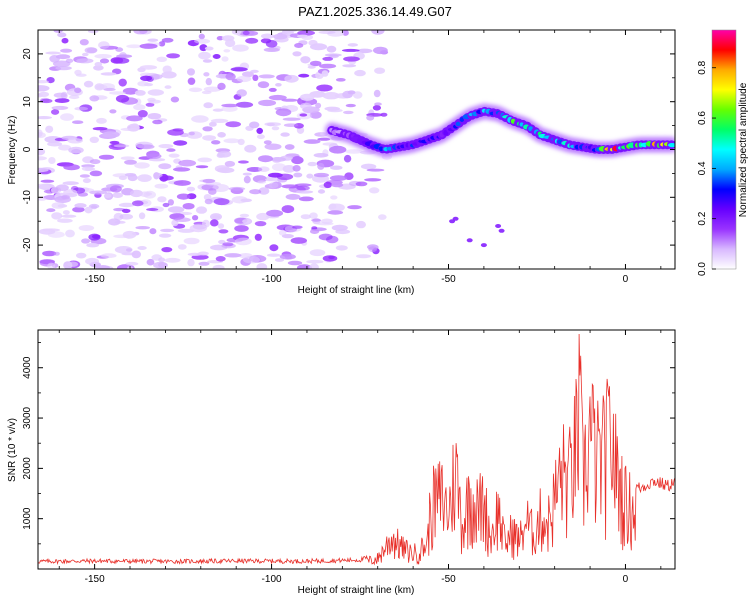 The image size is (750, 605). I want to click on y-tick-label: -10, so click(27, 197).